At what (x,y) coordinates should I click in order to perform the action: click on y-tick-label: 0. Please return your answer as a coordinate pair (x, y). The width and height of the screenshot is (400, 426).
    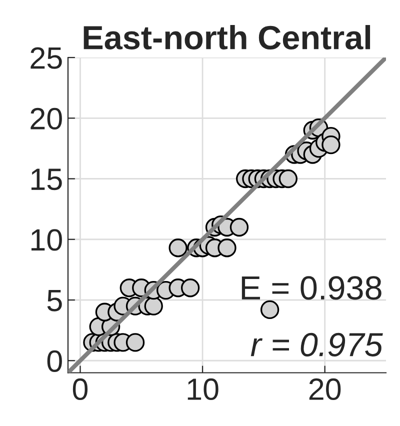
    Looking at the image, I should click on (54, 361).